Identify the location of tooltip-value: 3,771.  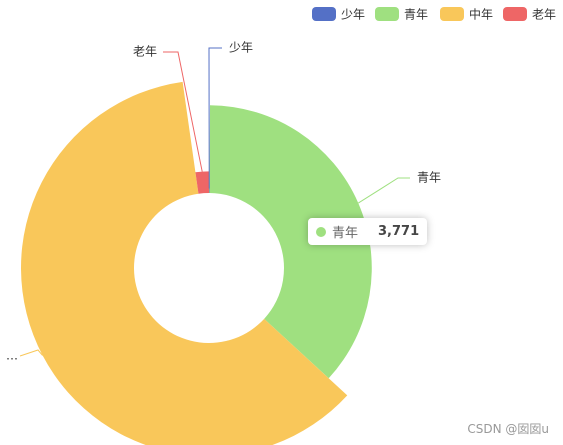
(399, 231).